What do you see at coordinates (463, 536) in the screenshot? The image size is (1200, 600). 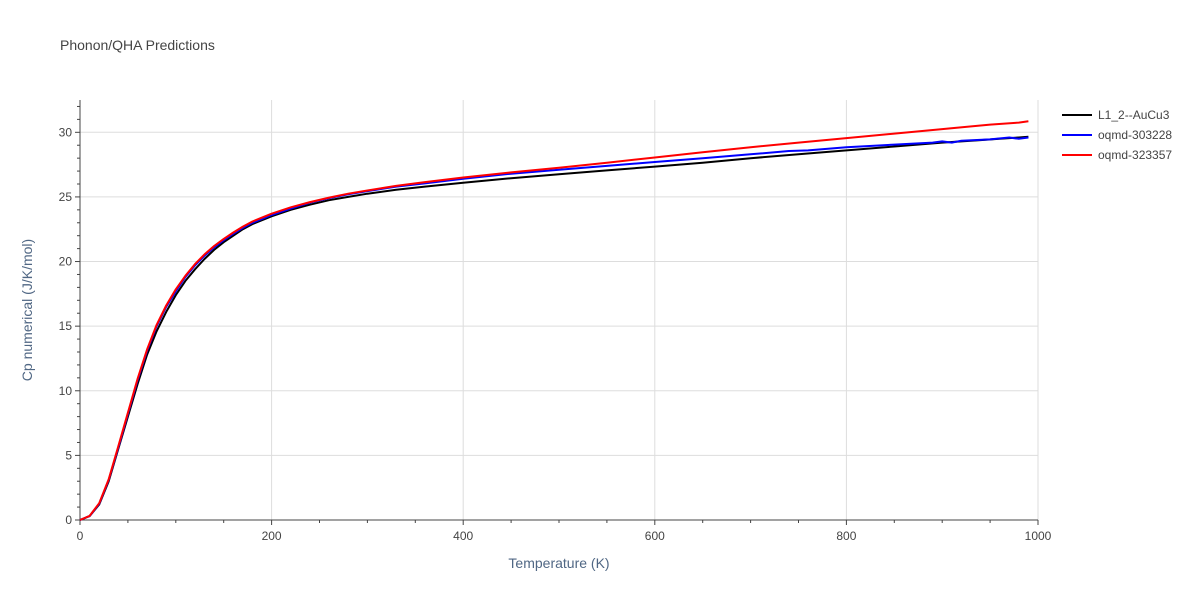 I see `x-tick-label: 400` at bounding box center [463, 536].